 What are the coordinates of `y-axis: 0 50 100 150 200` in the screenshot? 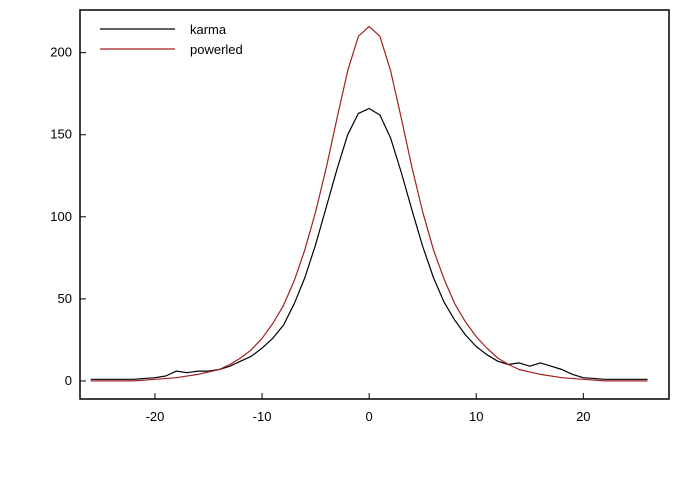 It's located at (68, 216).